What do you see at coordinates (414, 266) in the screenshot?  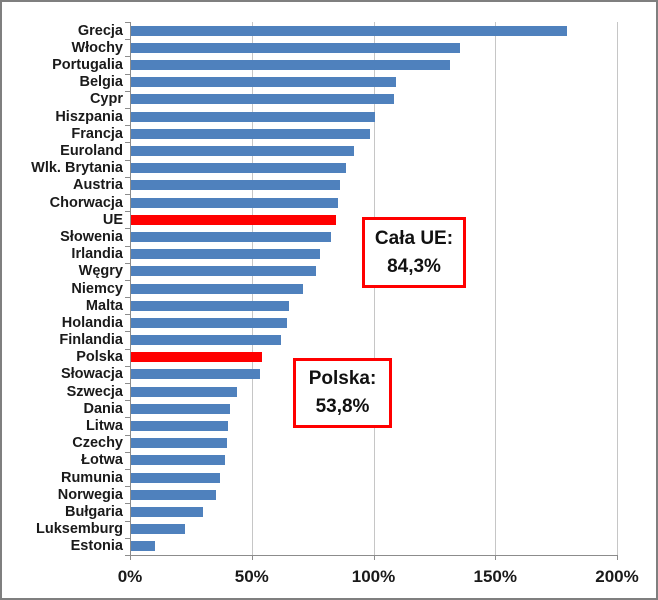 I see `annotation-ue-line2: 84,3%` at bounding box center [414, 266].